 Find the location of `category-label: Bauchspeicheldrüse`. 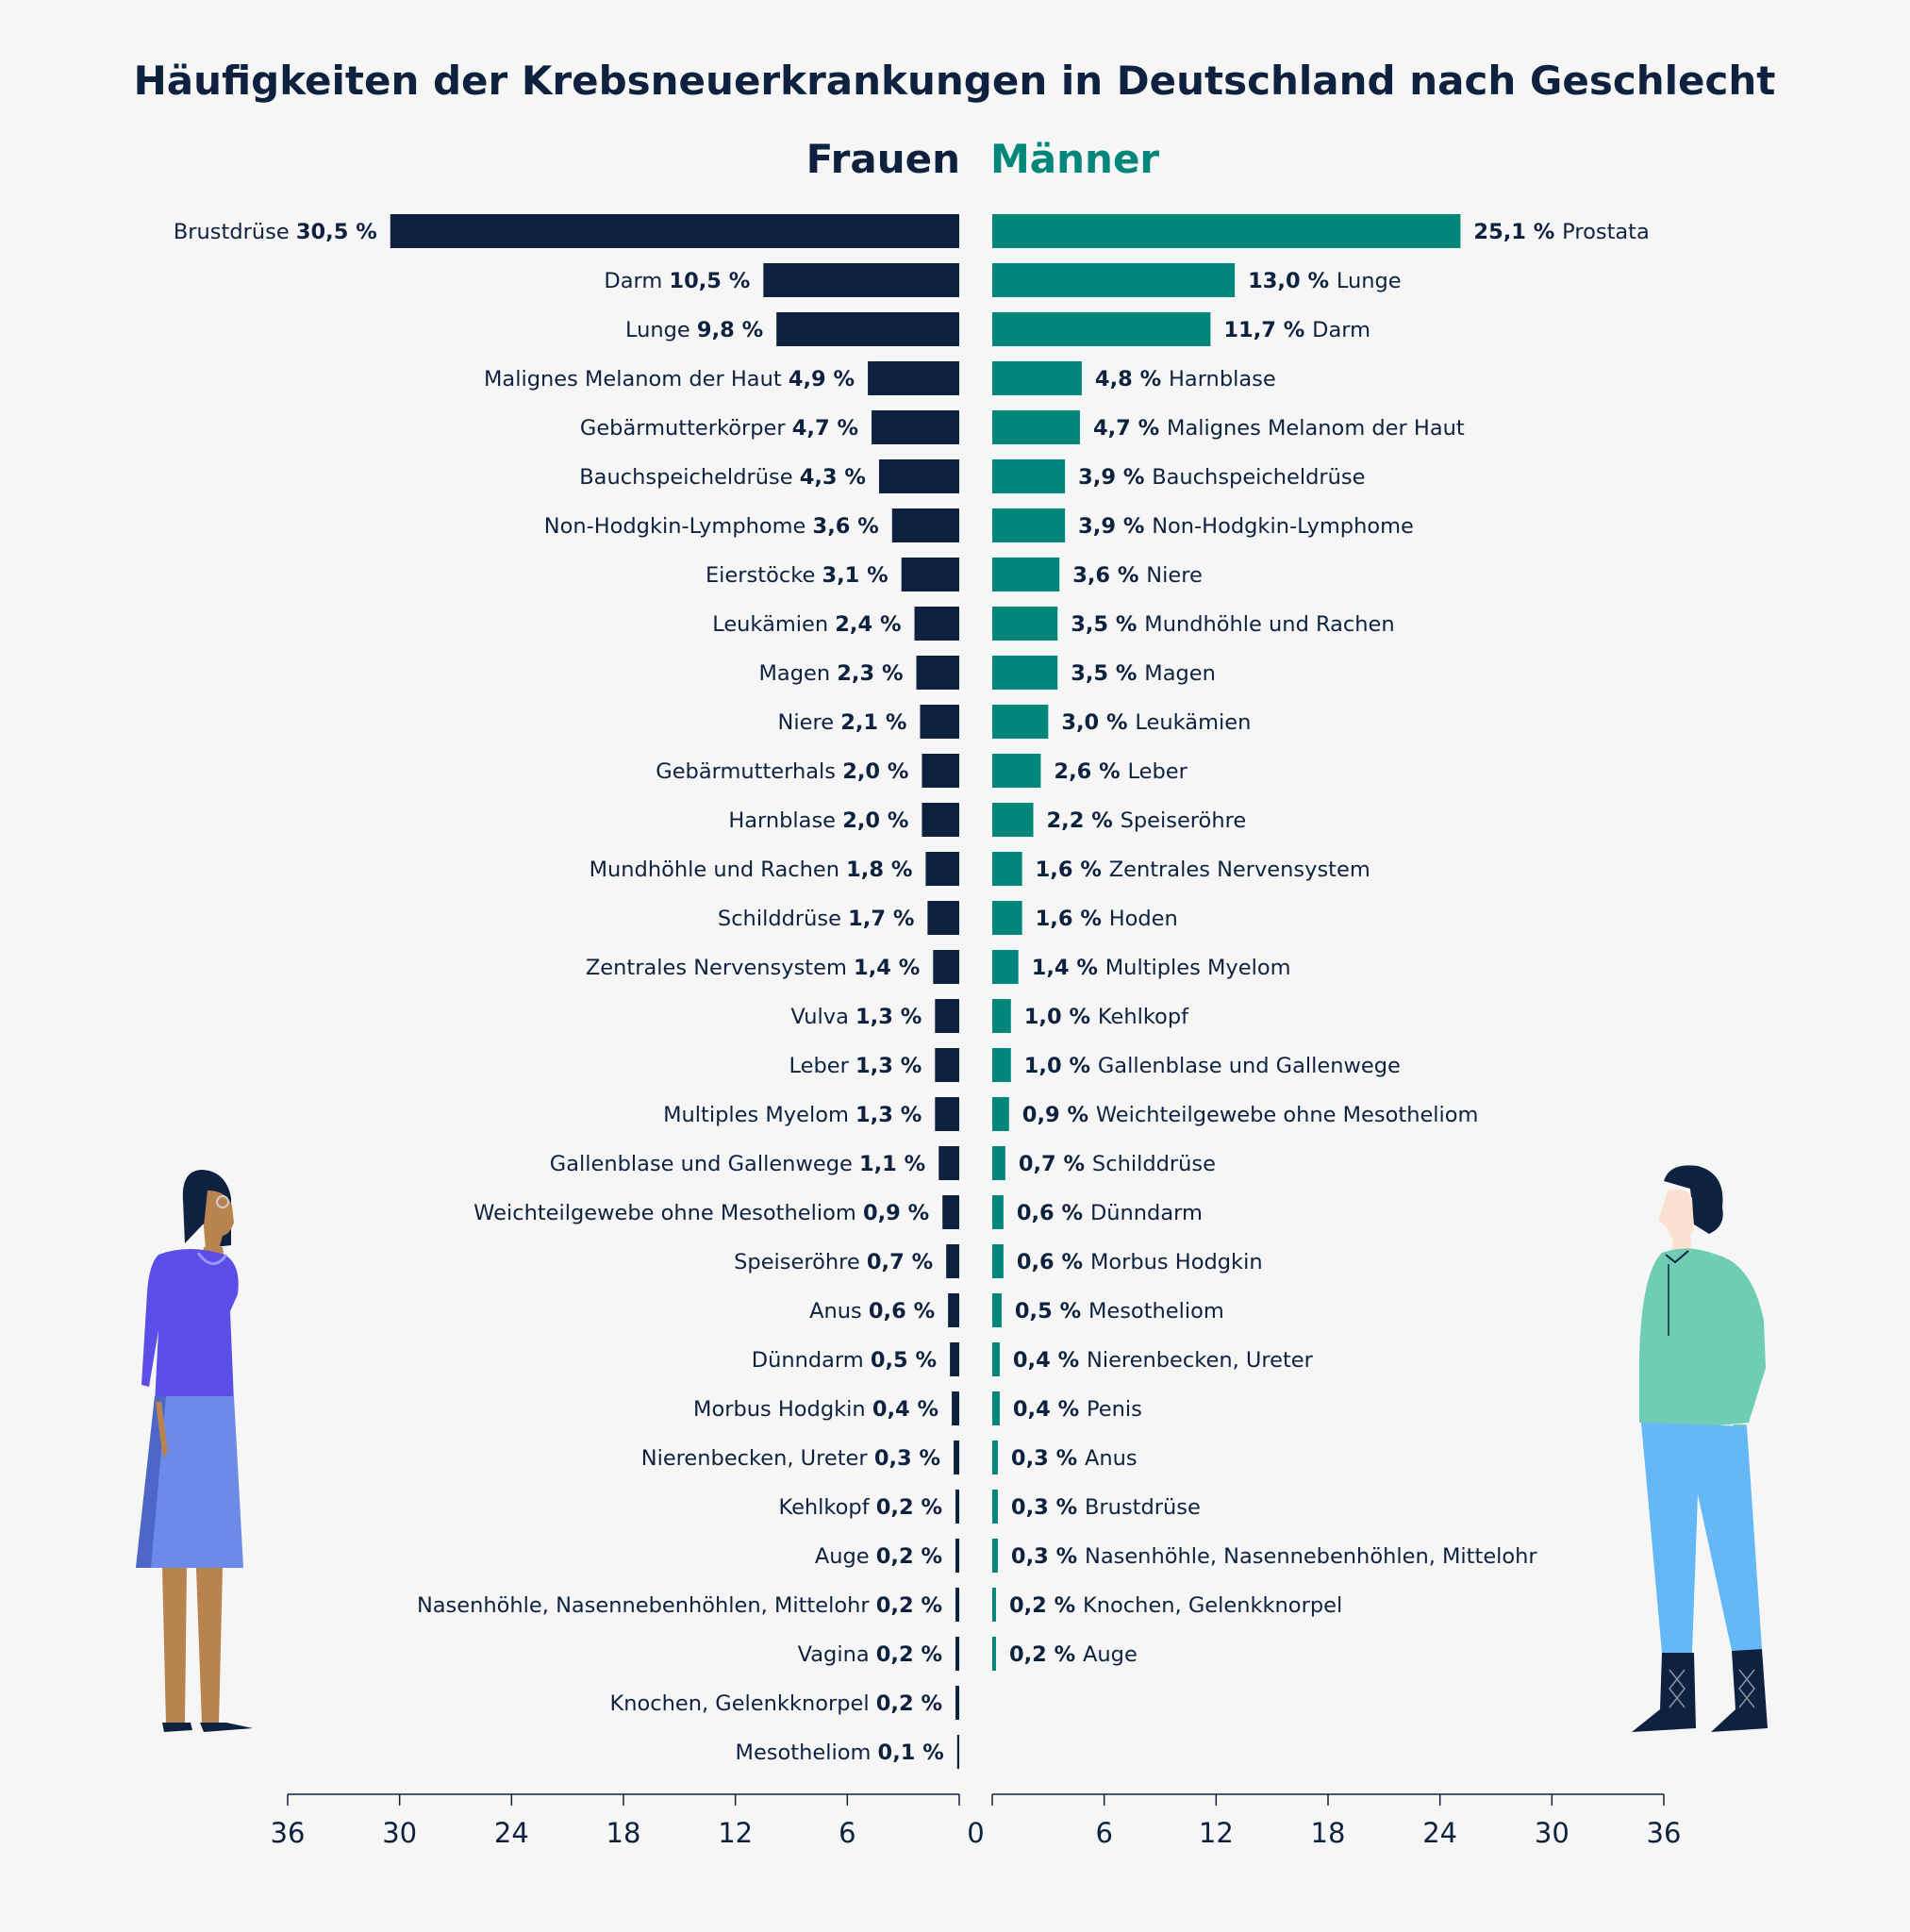

category-label: Bauchspeicheldrüse is located at coordinates (1258, 478).